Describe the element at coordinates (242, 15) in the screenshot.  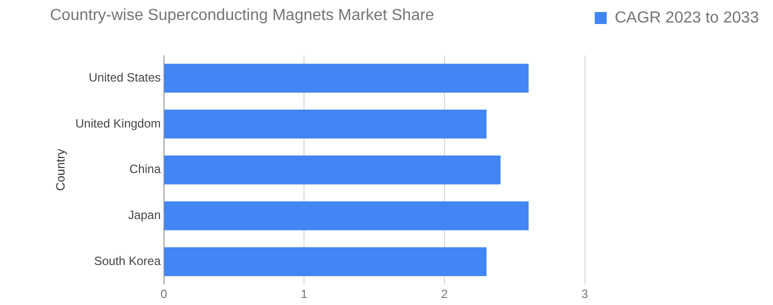
I see `chart-title: Country-wise Superconducting Magnets Market Share` at that location.